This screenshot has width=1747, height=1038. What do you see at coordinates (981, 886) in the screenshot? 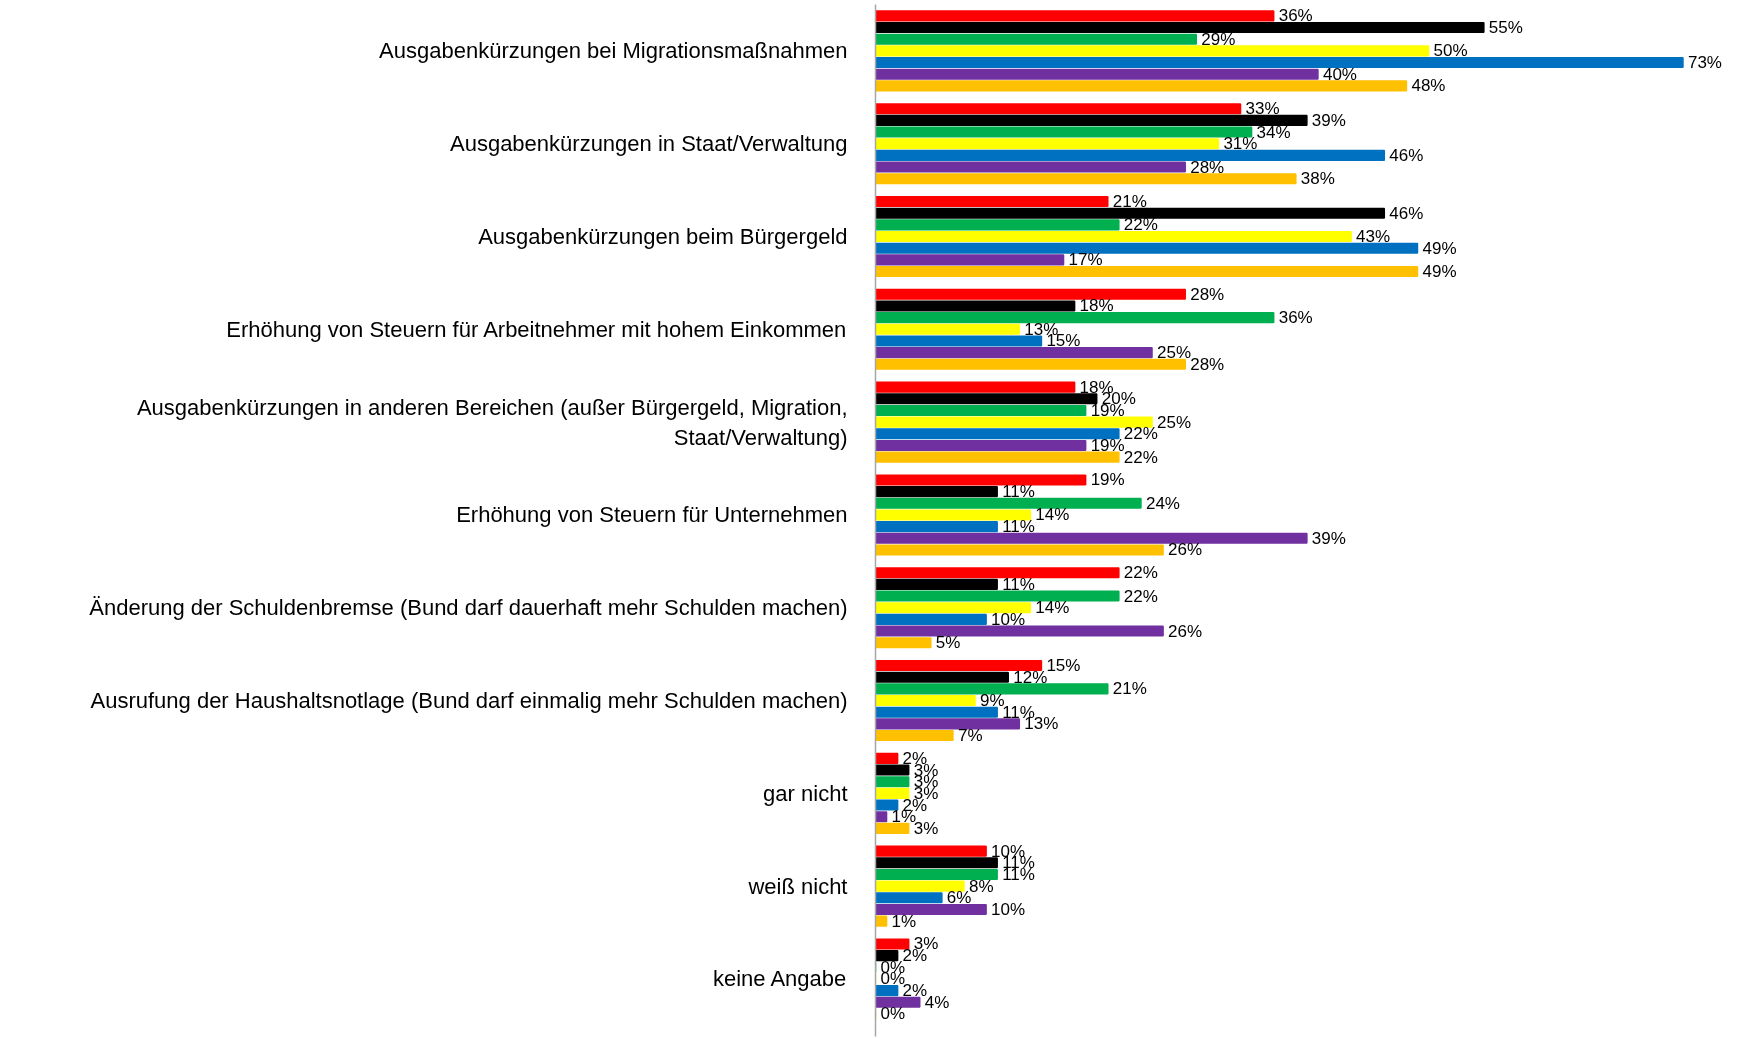
I see `data-label: 8%` at bounding box center [981, 886].